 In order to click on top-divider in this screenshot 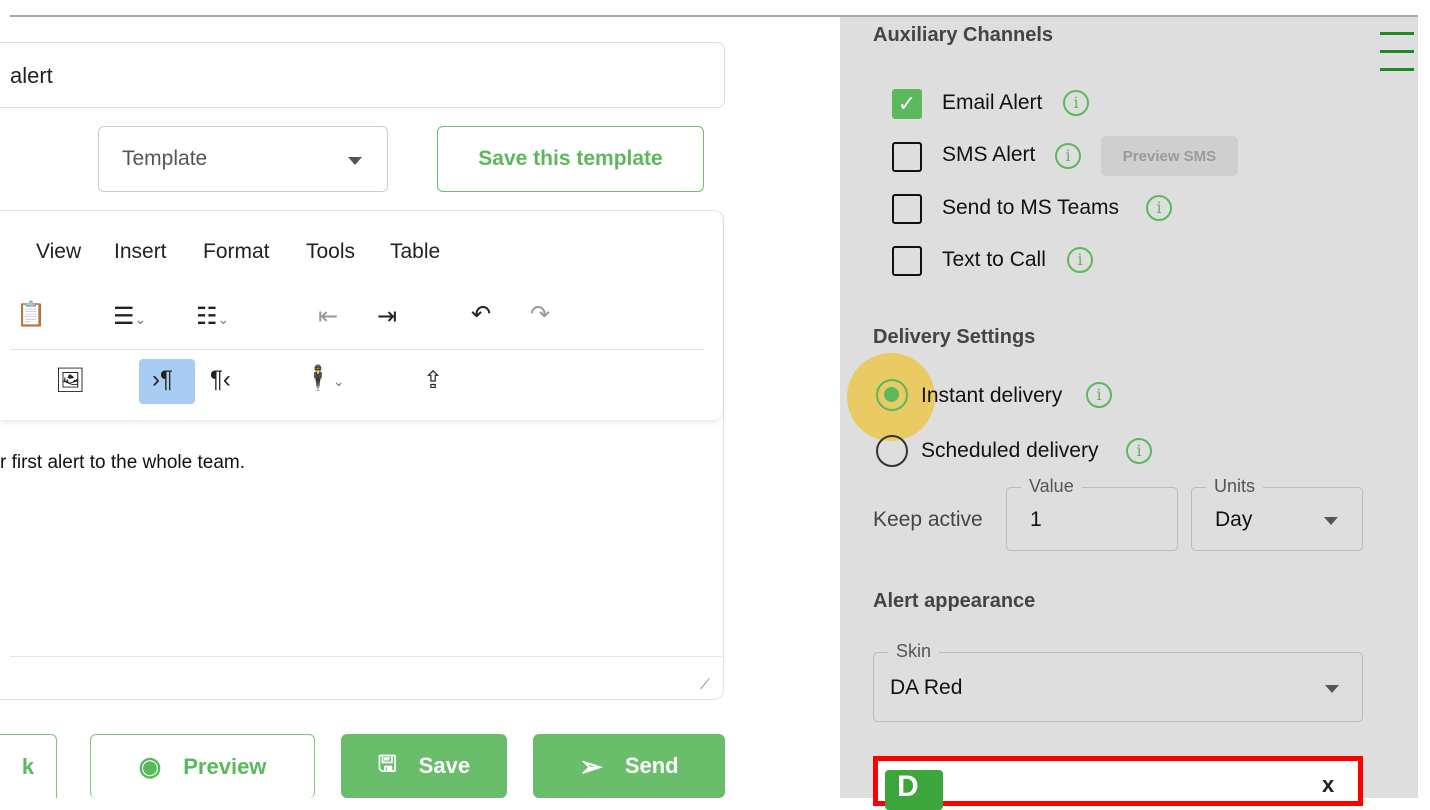, I will do `click(714, 16)`.